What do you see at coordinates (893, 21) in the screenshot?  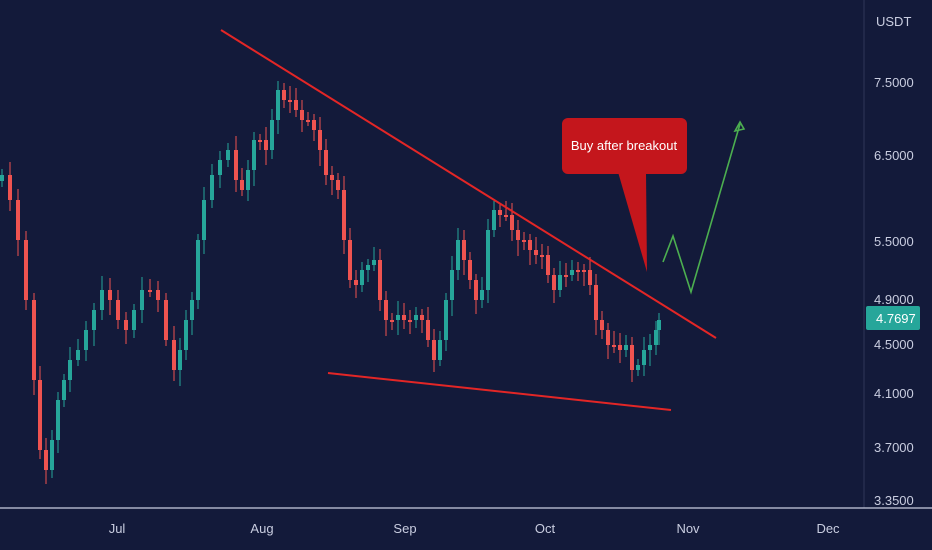 I see `currency-label: USDT` at bounding box center [893, 21].